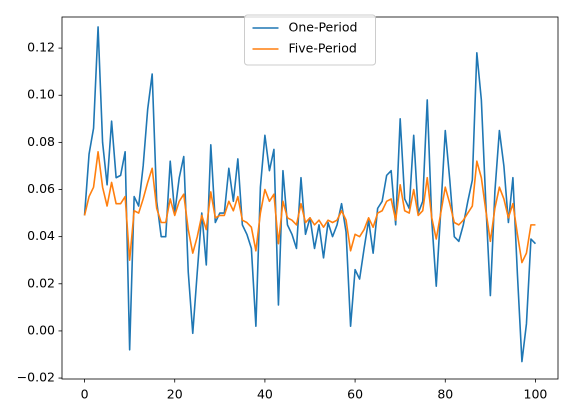 Image resolution: width=568 pixels, height=413 pixels. What do you see at coordinates (41, 282) in the screenshot?
I see `y-tick-label: 0.02` at bounding box center [41, 282].